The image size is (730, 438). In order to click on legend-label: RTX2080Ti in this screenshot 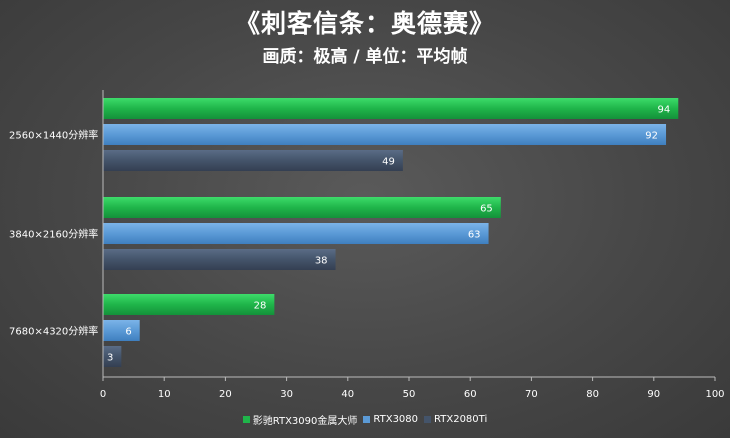, I will do `click(461, 419)`.